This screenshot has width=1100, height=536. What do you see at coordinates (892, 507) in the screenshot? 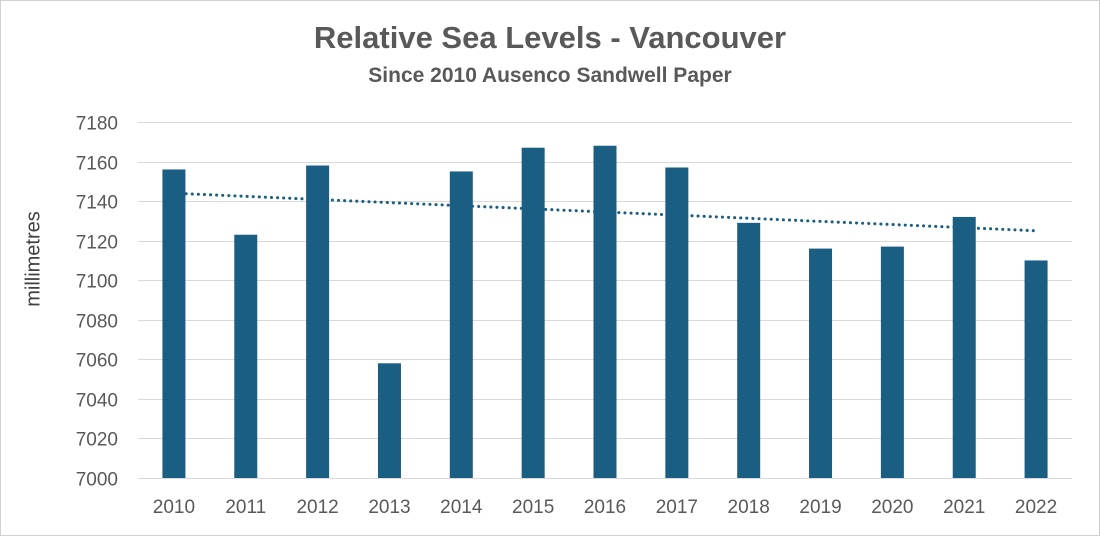
I see `x-tick-label: 2020` at bounding box center [892, 507].